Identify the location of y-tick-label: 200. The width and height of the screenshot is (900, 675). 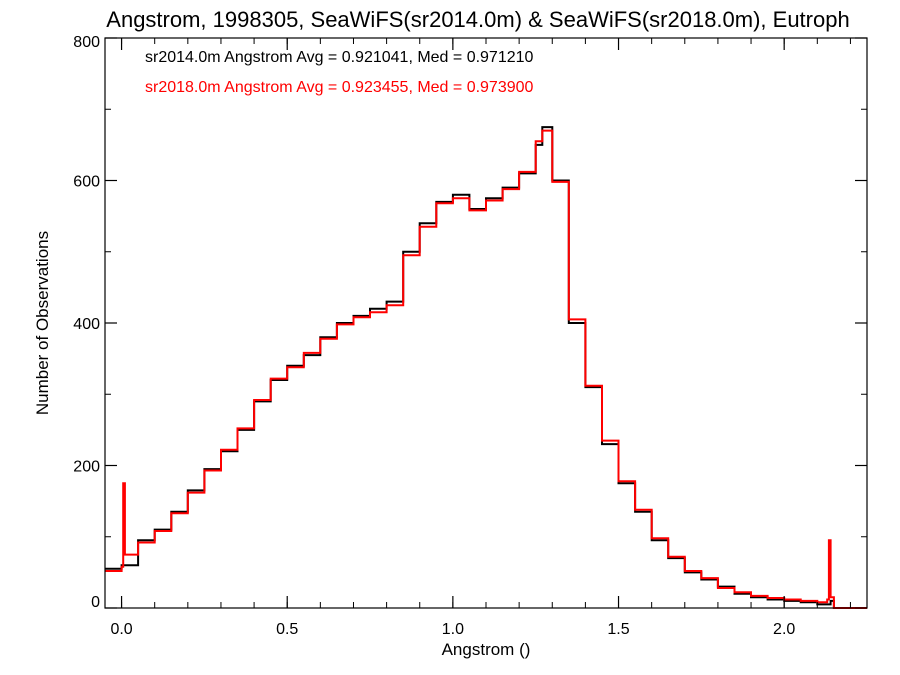
(86, 467).